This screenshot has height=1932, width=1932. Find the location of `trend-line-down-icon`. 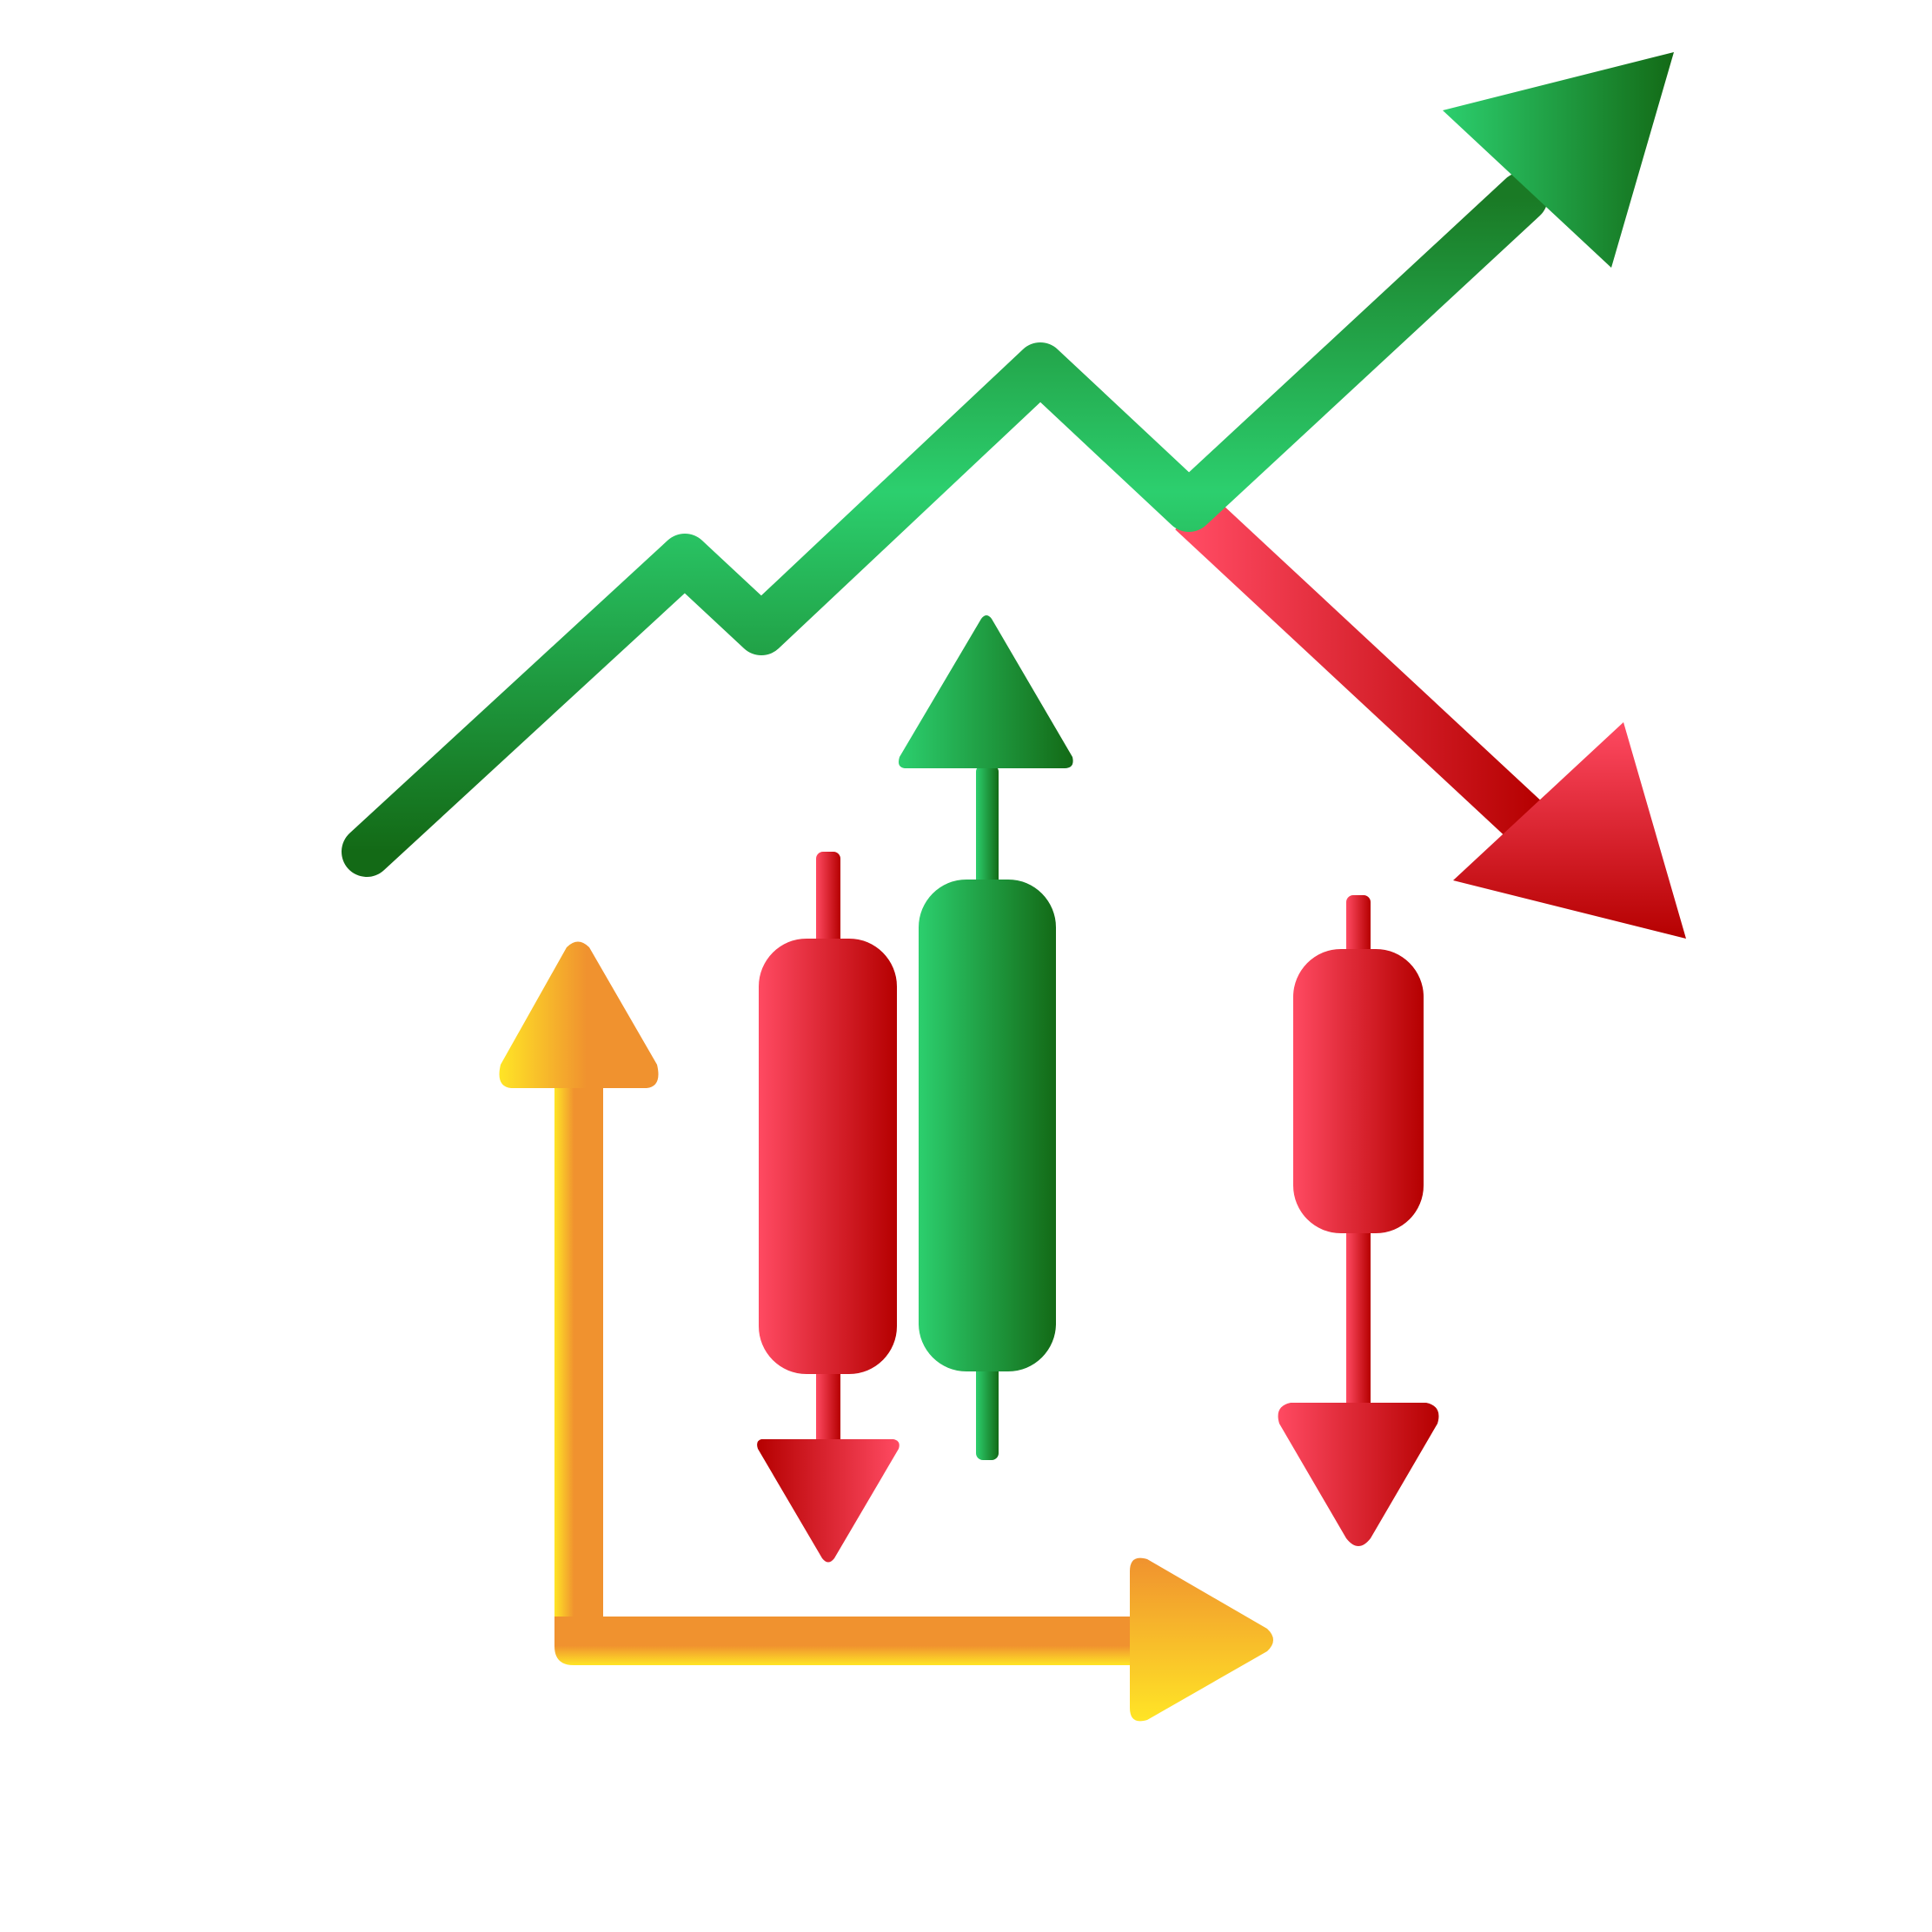

trend-line-down-icon is located at coordinates (1430, 715).